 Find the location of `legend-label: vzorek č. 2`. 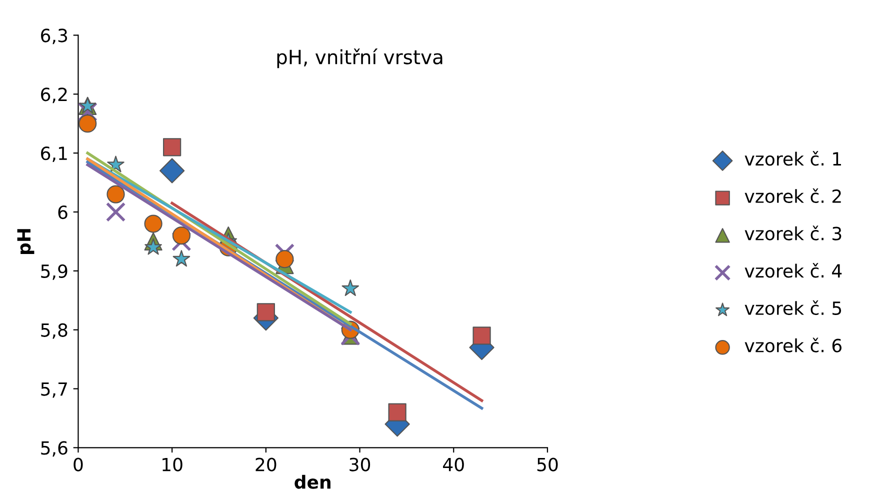

legend-label: vzorek č. 2 is located at coordinates (792, 196).